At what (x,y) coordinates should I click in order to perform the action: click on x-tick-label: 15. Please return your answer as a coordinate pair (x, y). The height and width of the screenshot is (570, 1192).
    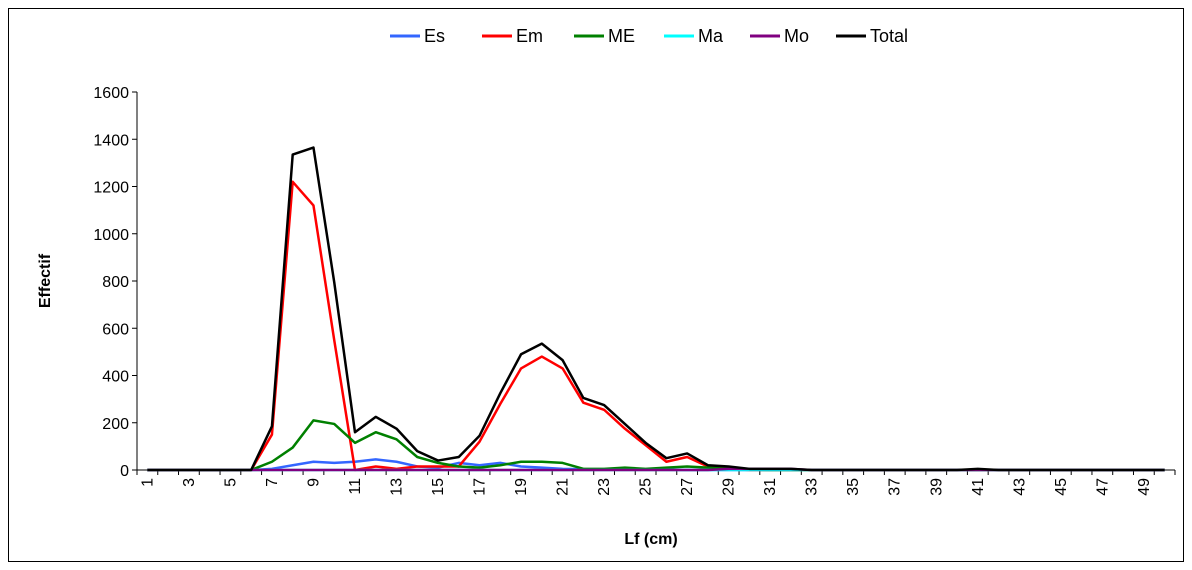
    Looking at the image, I should click on (438, 487).